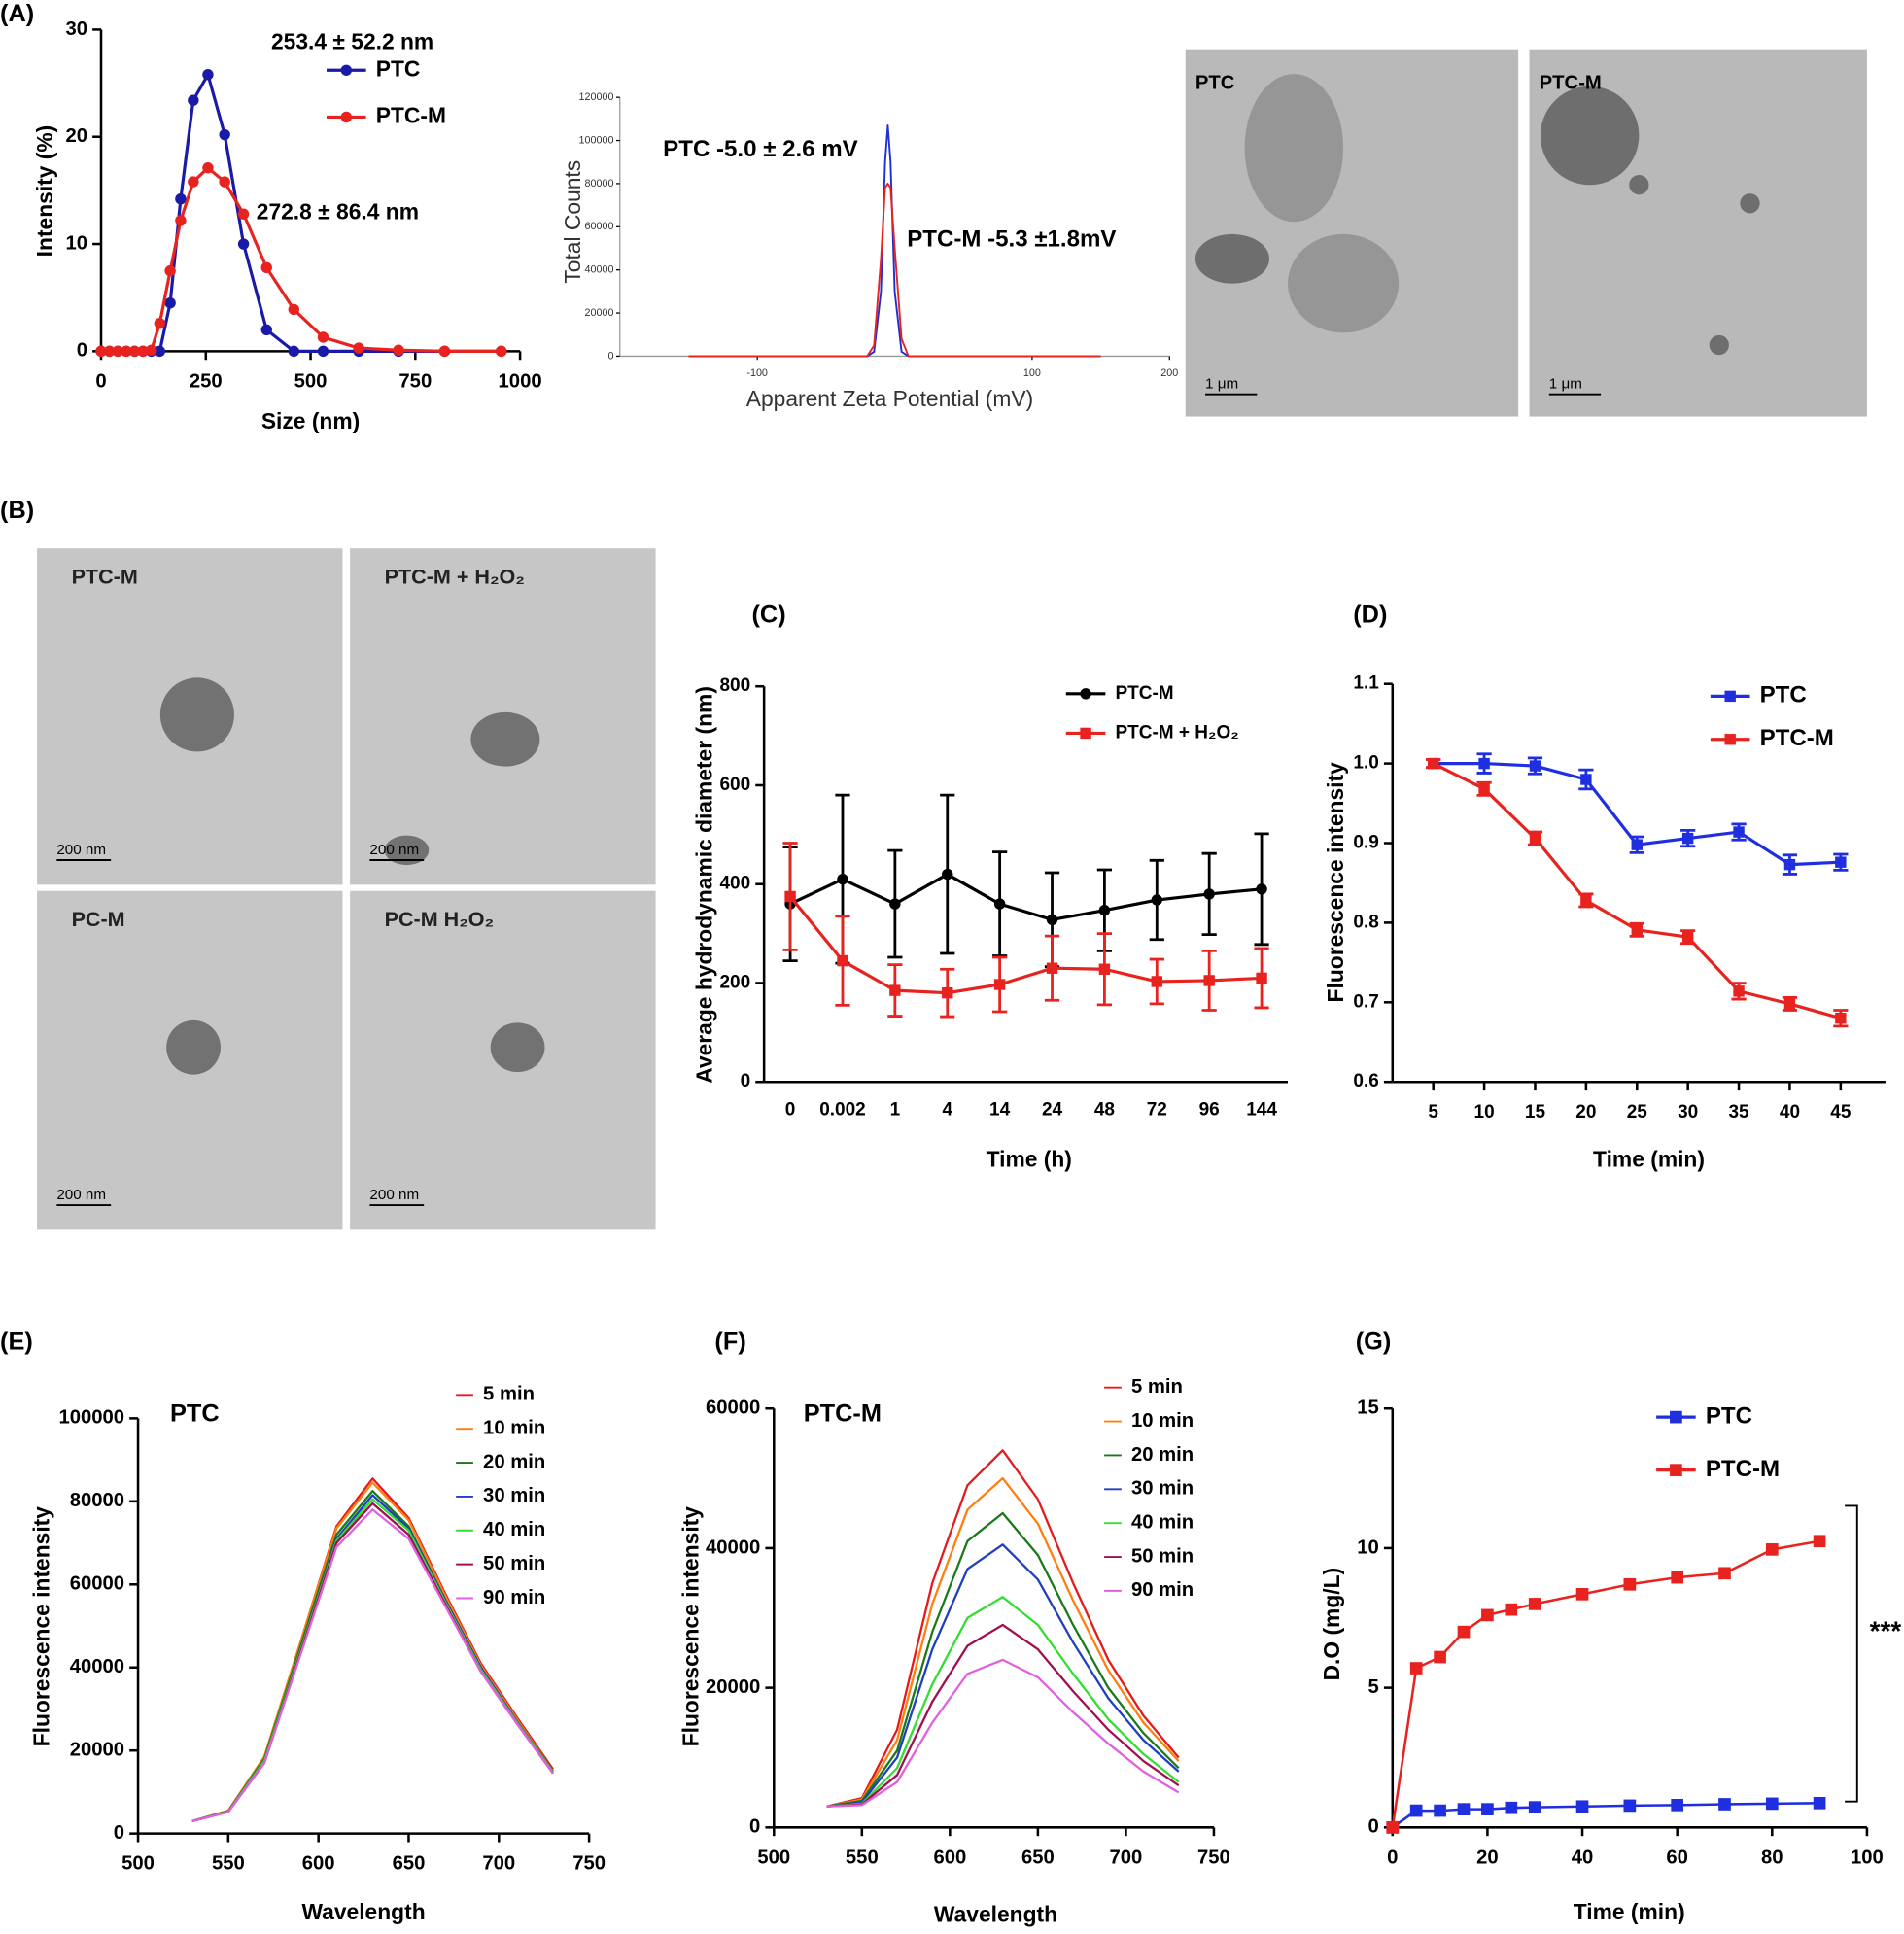 This screenshot has height=1934, width=1904. What do you see at coordinates (195, 1413) in the screenshot?
I see `annotation: PTC` at bounding box center [195, 1413].